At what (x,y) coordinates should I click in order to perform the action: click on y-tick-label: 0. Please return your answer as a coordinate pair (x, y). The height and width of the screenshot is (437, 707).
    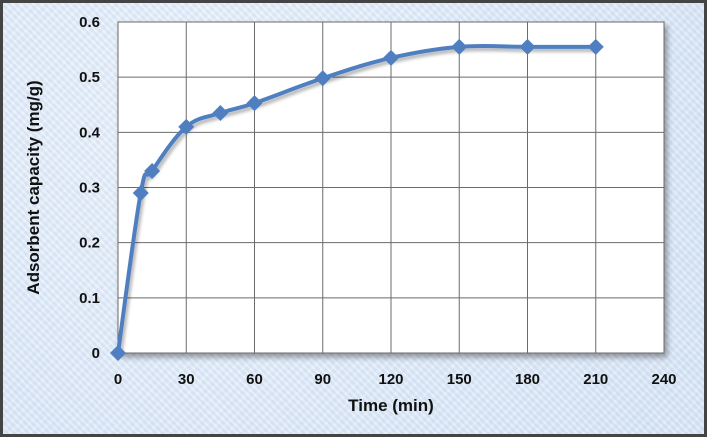
    Looking at the image, I should click on (96, 353).